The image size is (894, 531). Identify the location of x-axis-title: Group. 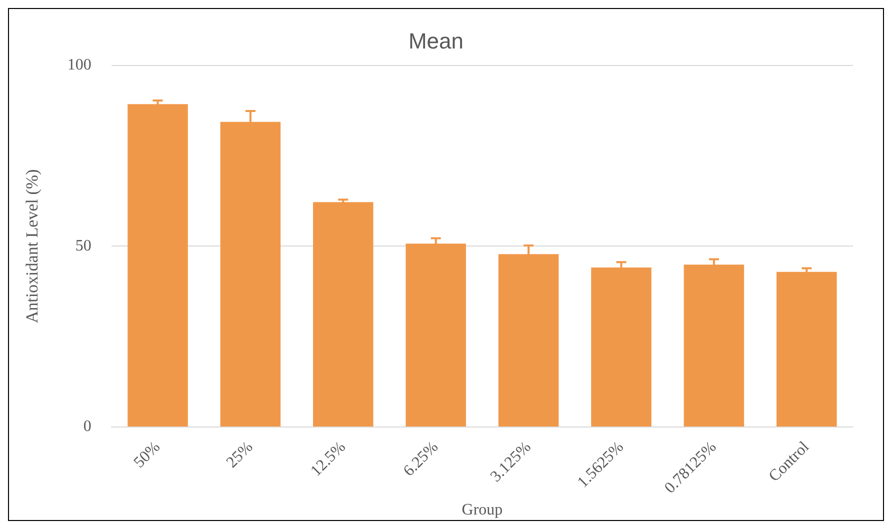
(482, 510).